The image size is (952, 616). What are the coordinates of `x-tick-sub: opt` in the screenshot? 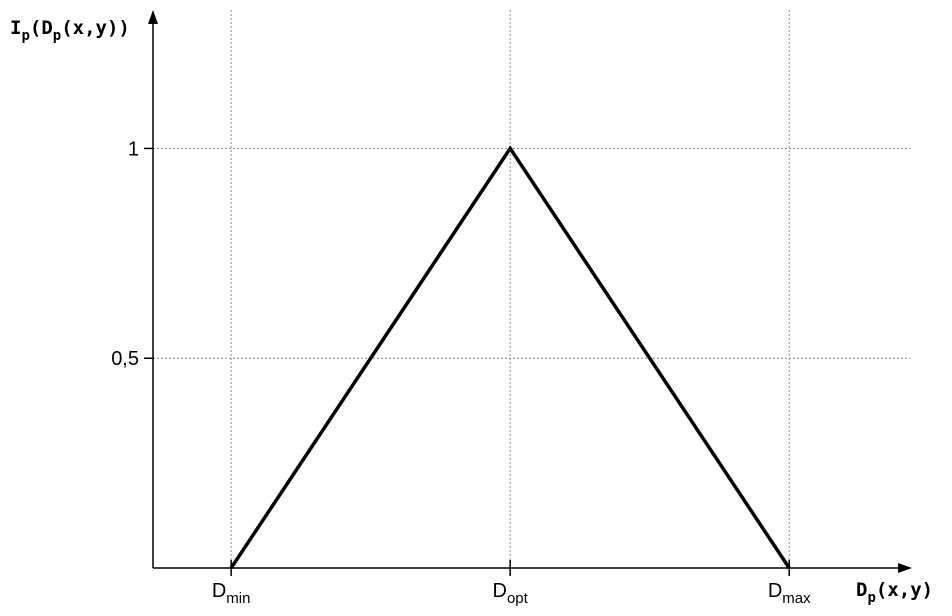 It's located at (518, 598).